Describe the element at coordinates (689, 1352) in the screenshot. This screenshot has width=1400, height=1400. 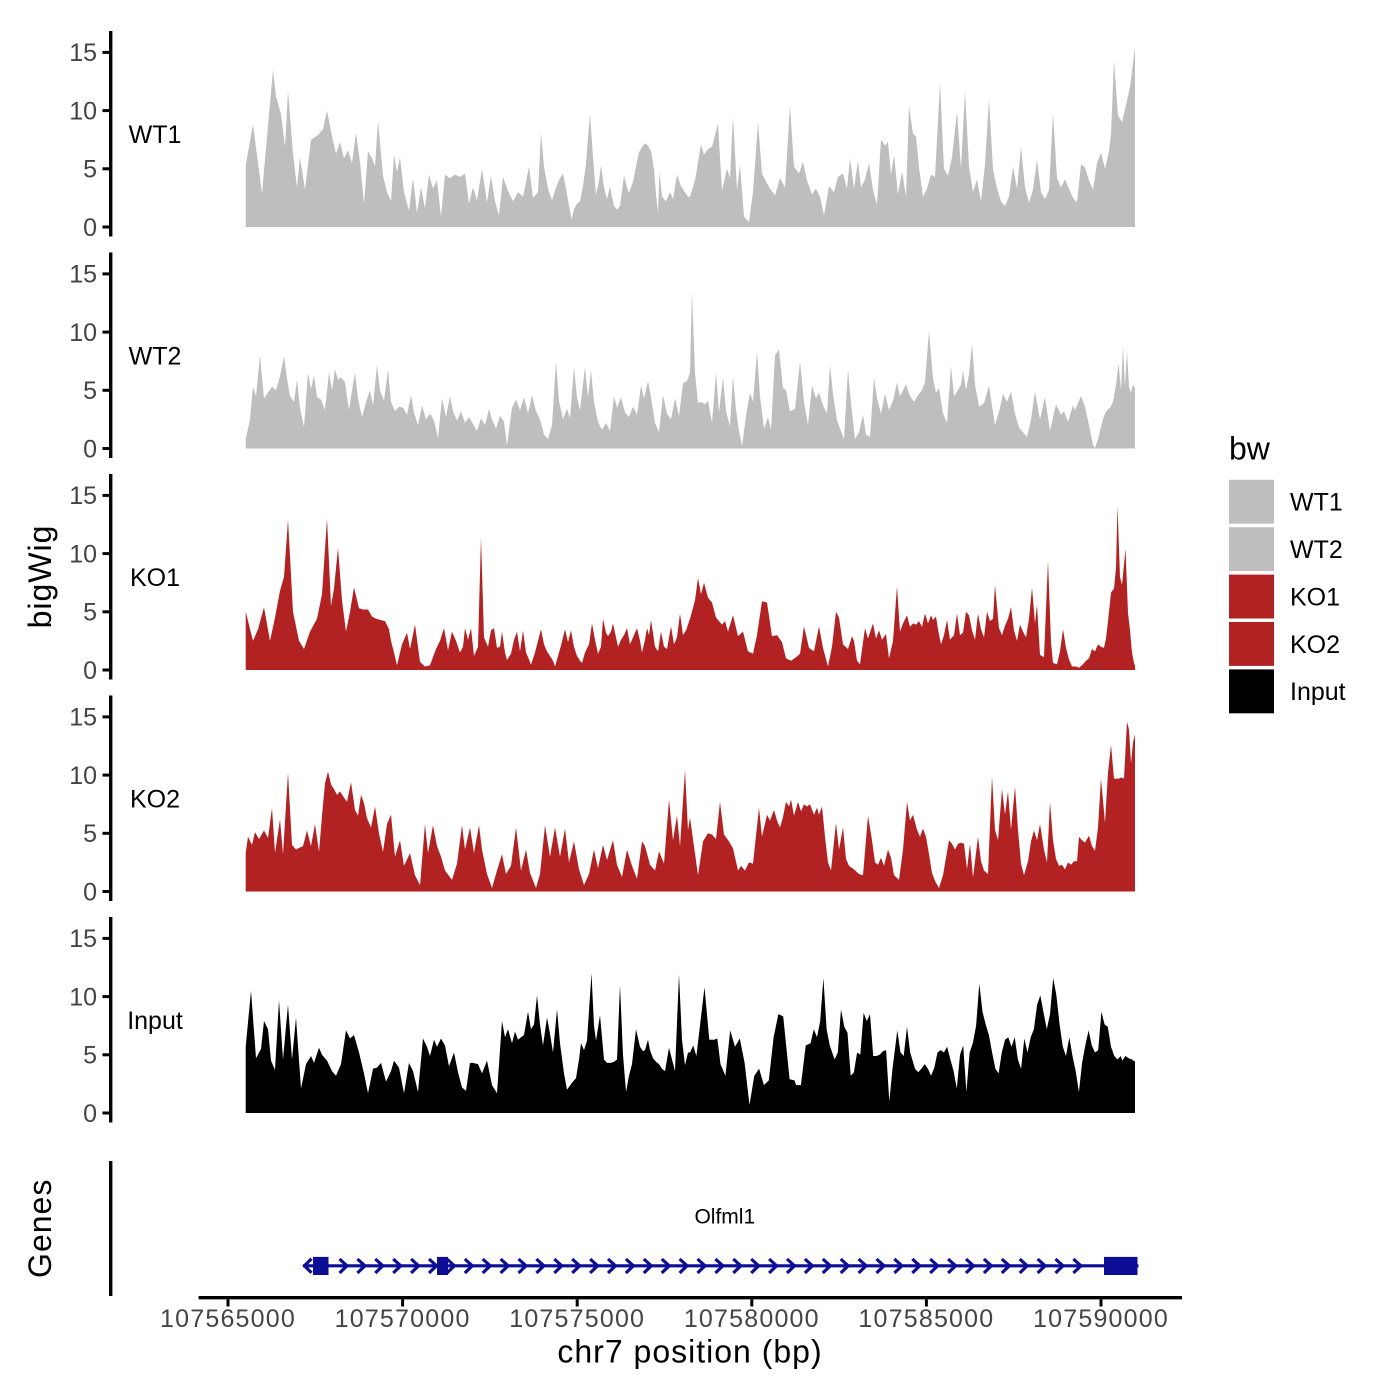
I see `svg-text: chr7 position (bp)` at that location.